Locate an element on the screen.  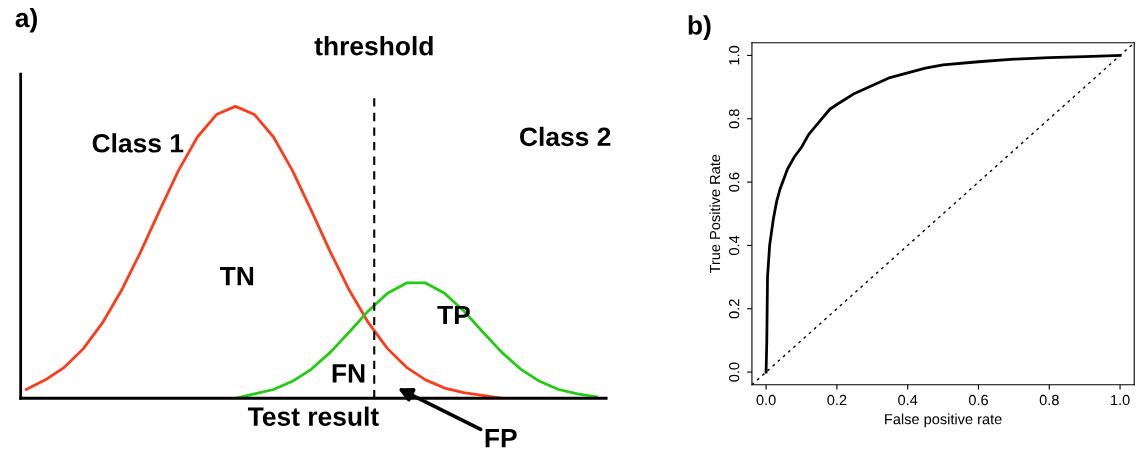
chart-title: b) is located at coordinates (699, 27).